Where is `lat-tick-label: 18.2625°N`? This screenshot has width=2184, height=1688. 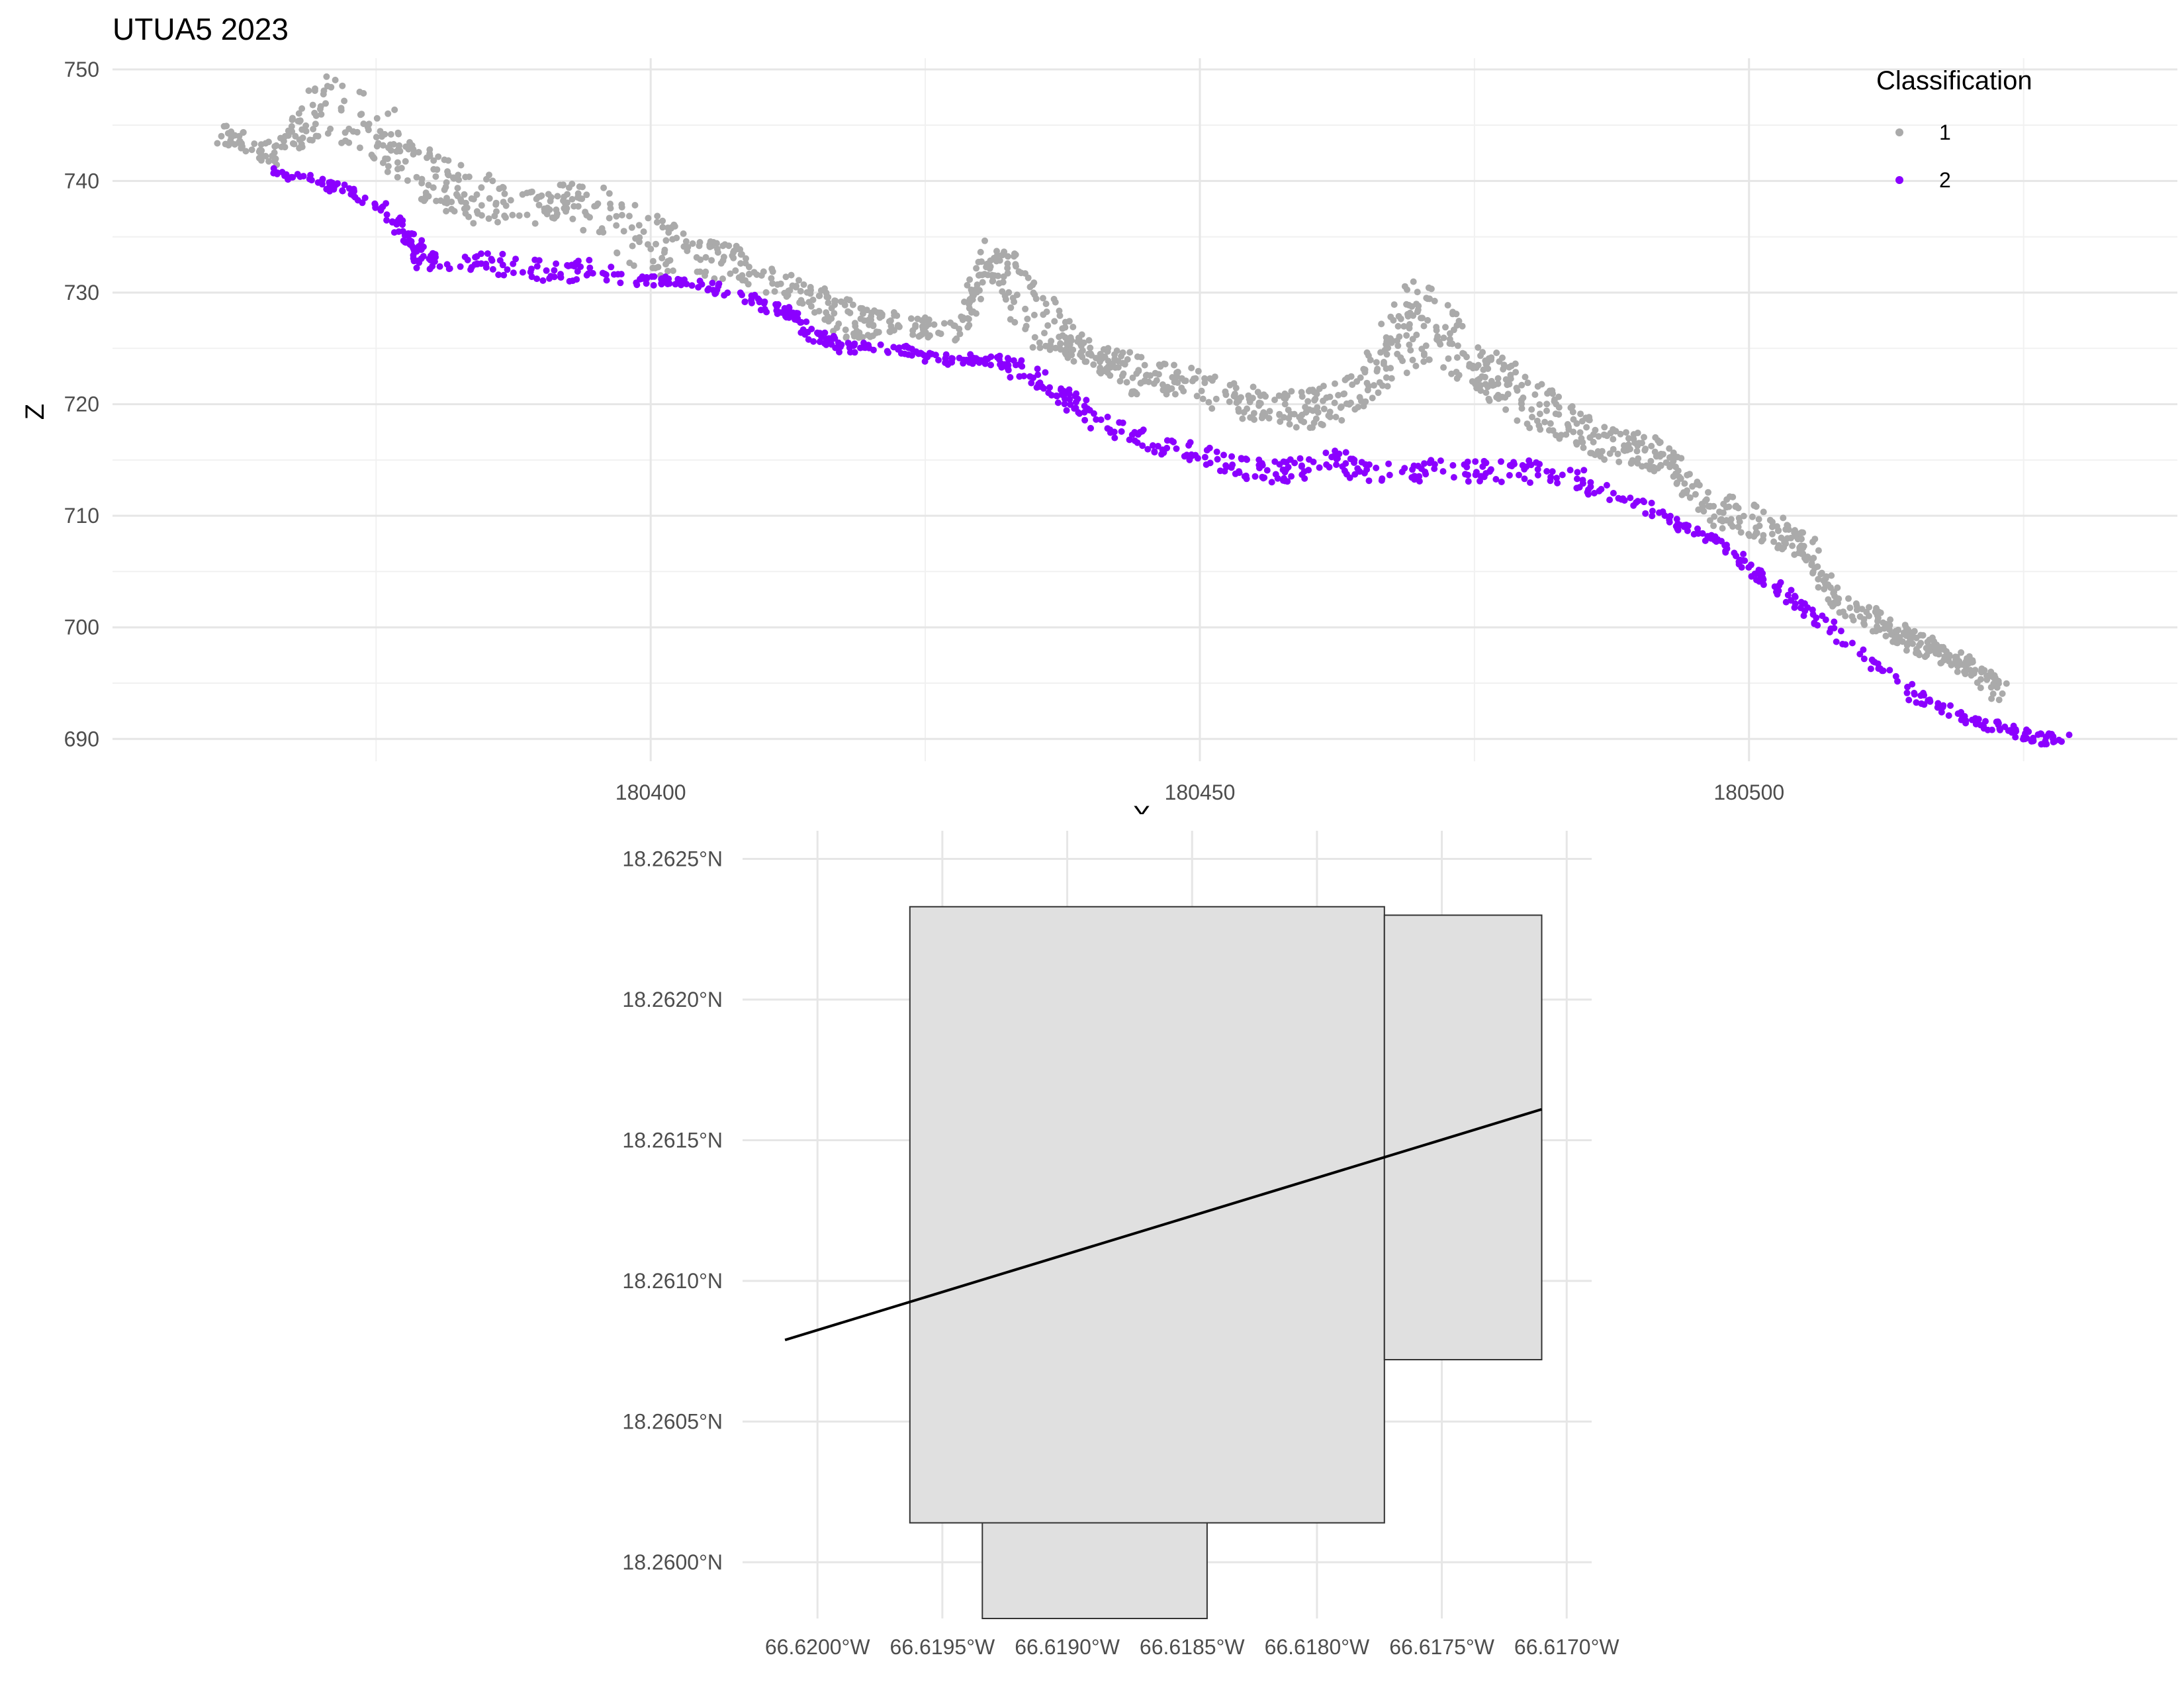 lat-tick-label: 18.2625°N is located at coordinates (672, 859).